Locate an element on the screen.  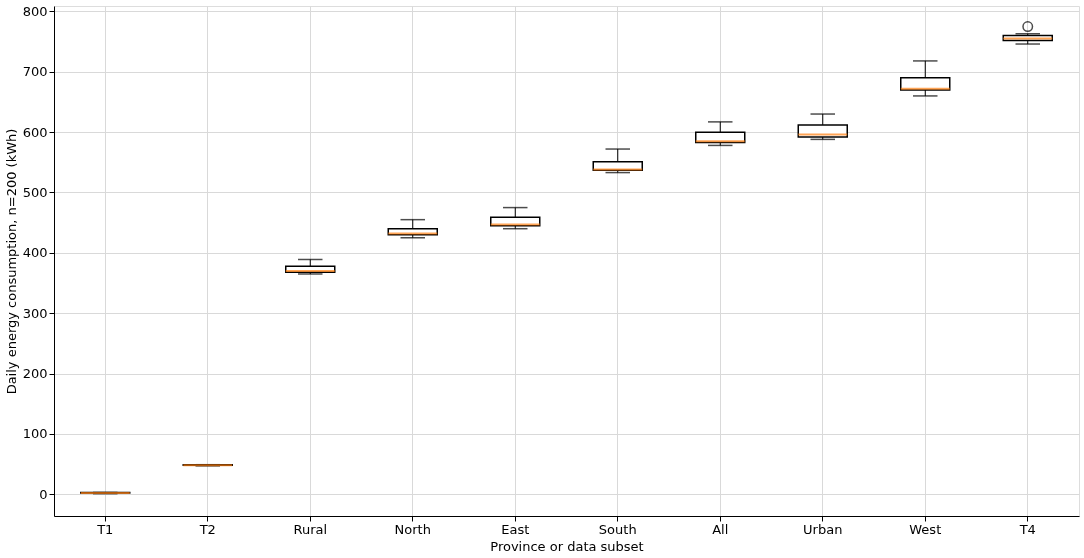
y-tick-label: 500 is located at coordinates (35, 192).